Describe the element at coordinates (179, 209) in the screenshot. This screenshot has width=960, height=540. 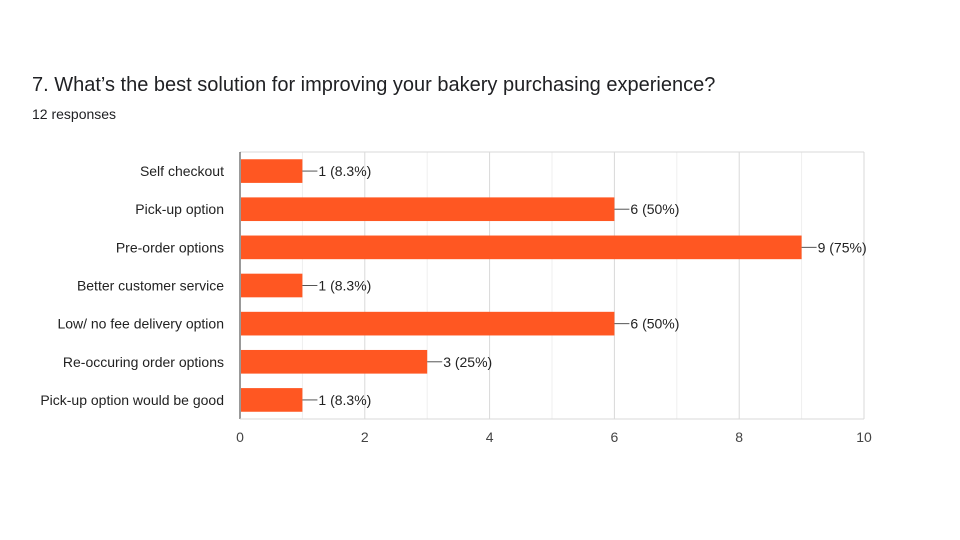
I see `category-label: Pick-up option` at that location.